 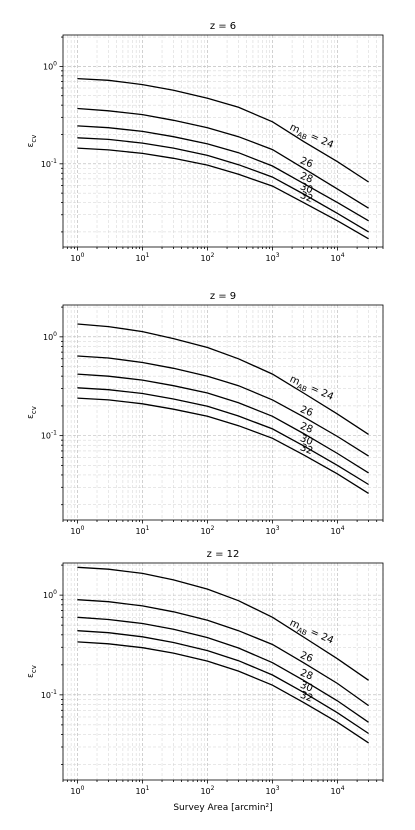 What do you see at coordinates (223, 296) in the screenshot?
I see `chart-title: z = 9` at bounding box center [223, 296].